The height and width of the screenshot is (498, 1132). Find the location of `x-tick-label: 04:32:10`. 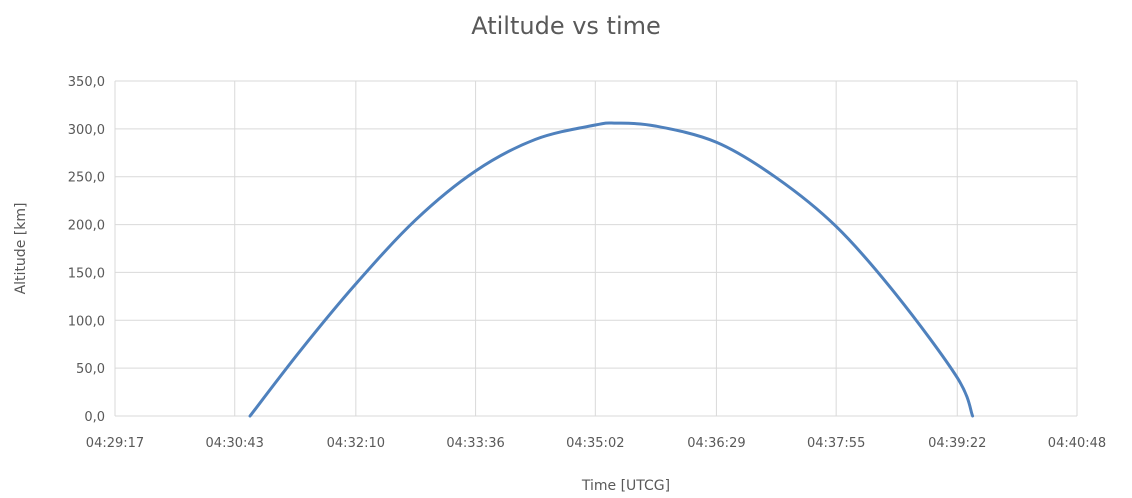

x-tick-label: 04:32:10 is located at coordinates (356, 443).